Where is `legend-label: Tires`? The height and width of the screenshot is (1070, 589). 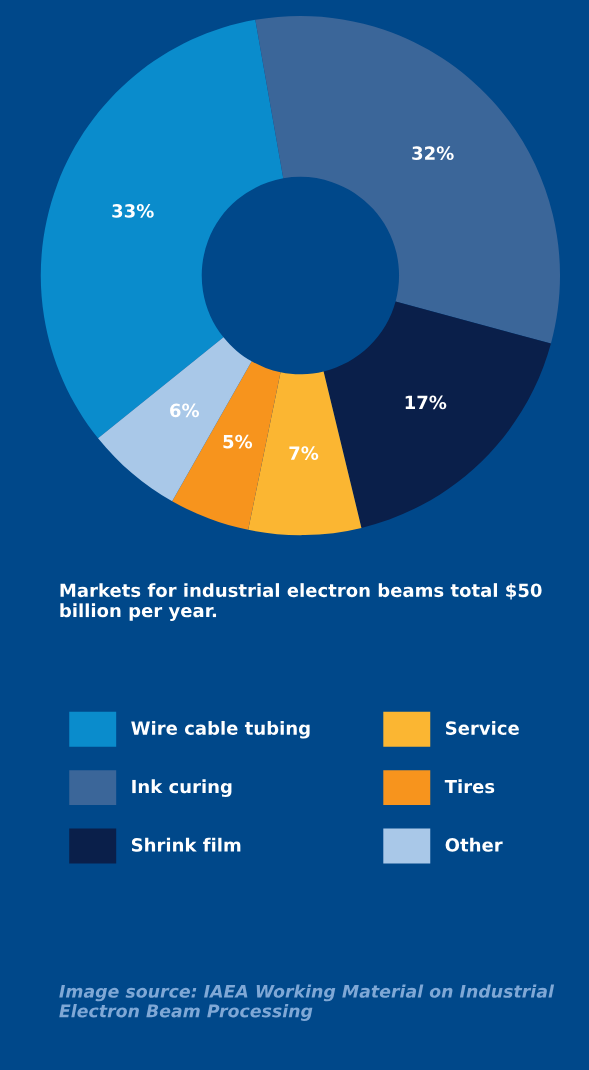 legend-label: Tires is located at coordinates (469, 786).